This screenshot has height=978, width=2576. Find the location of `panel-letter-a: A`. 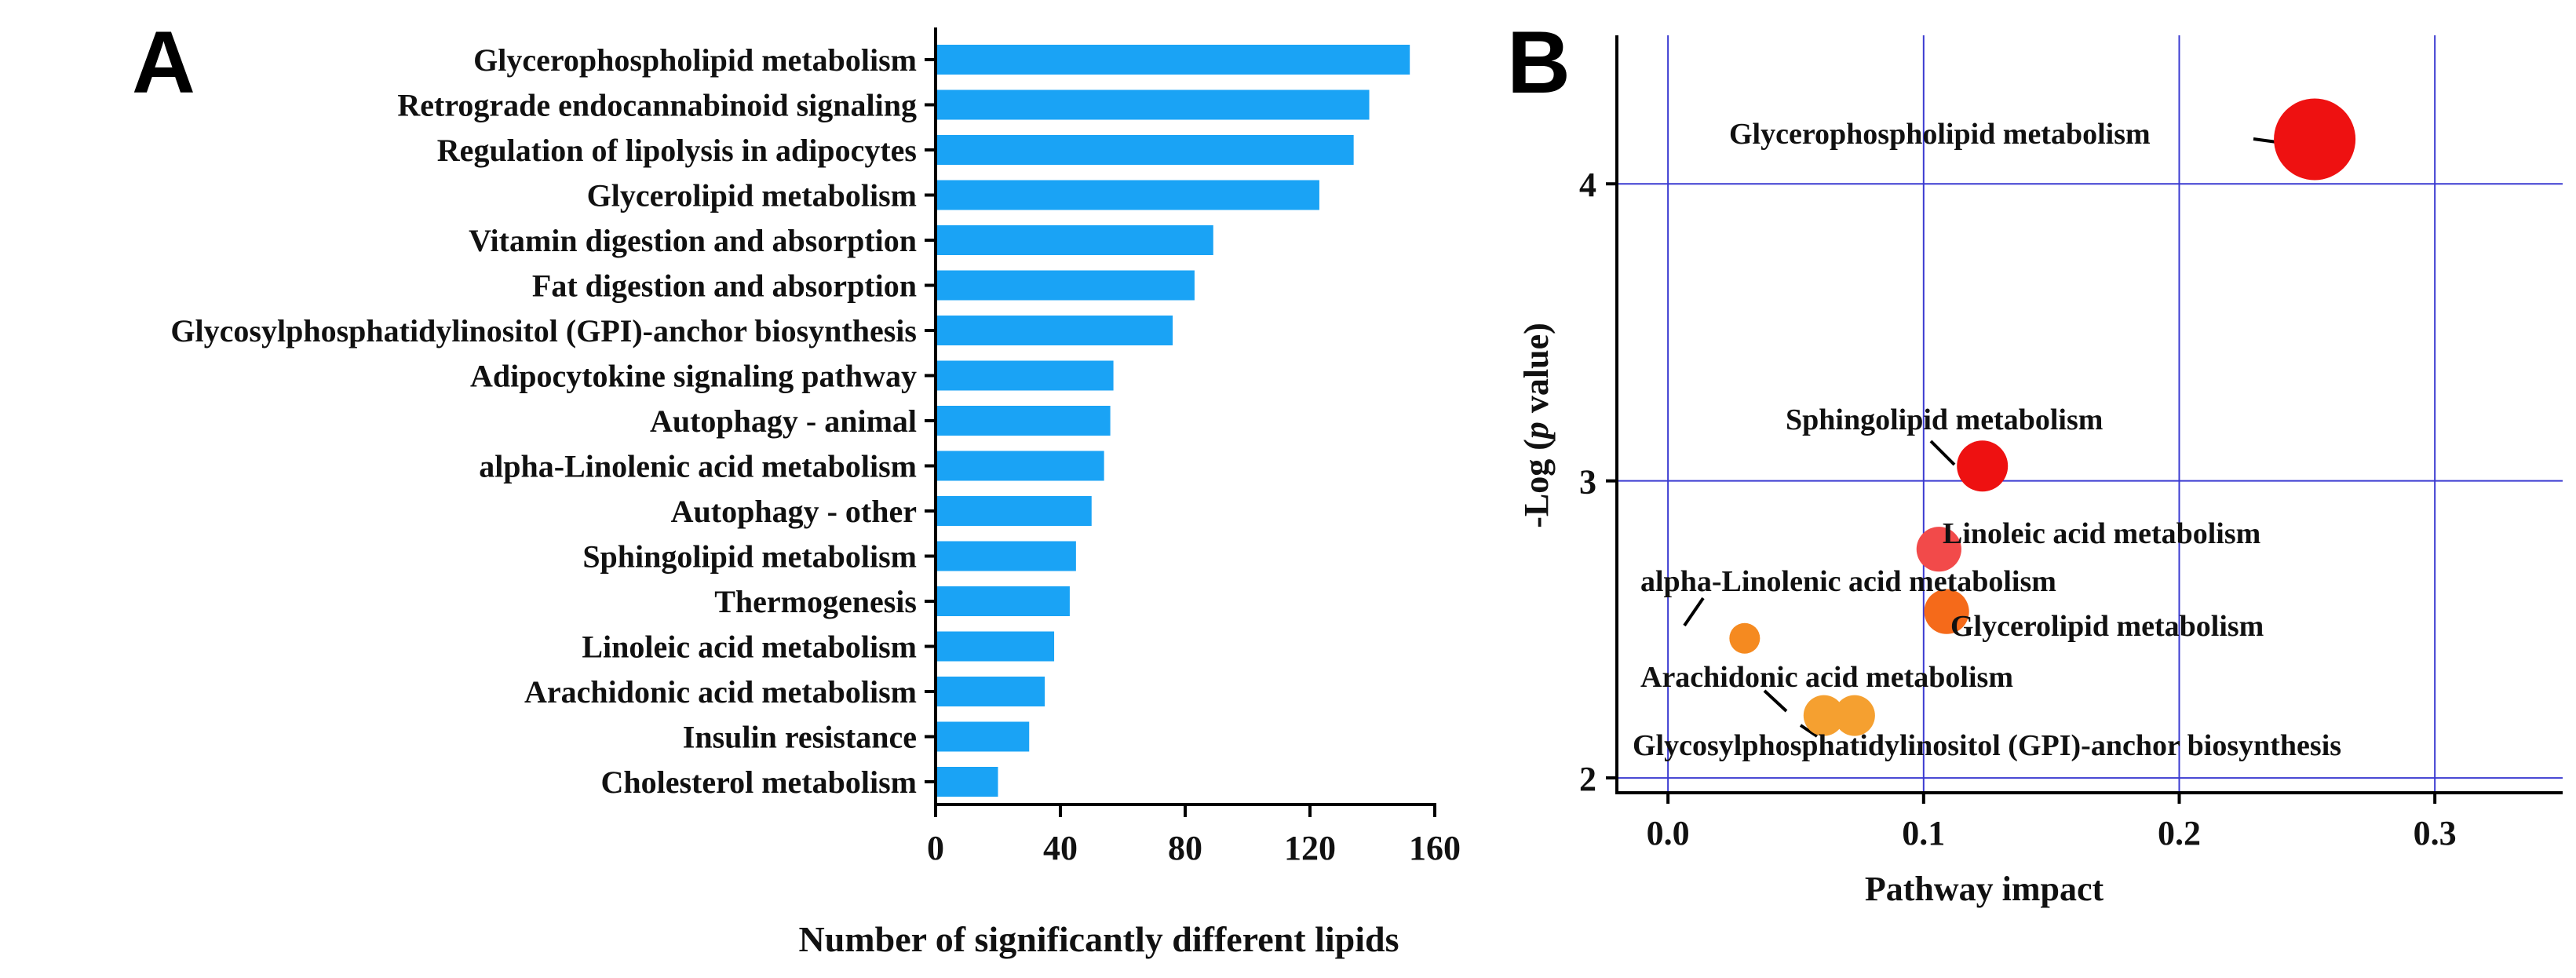

panel-letter-a: A is located at coordinates (163, 62).